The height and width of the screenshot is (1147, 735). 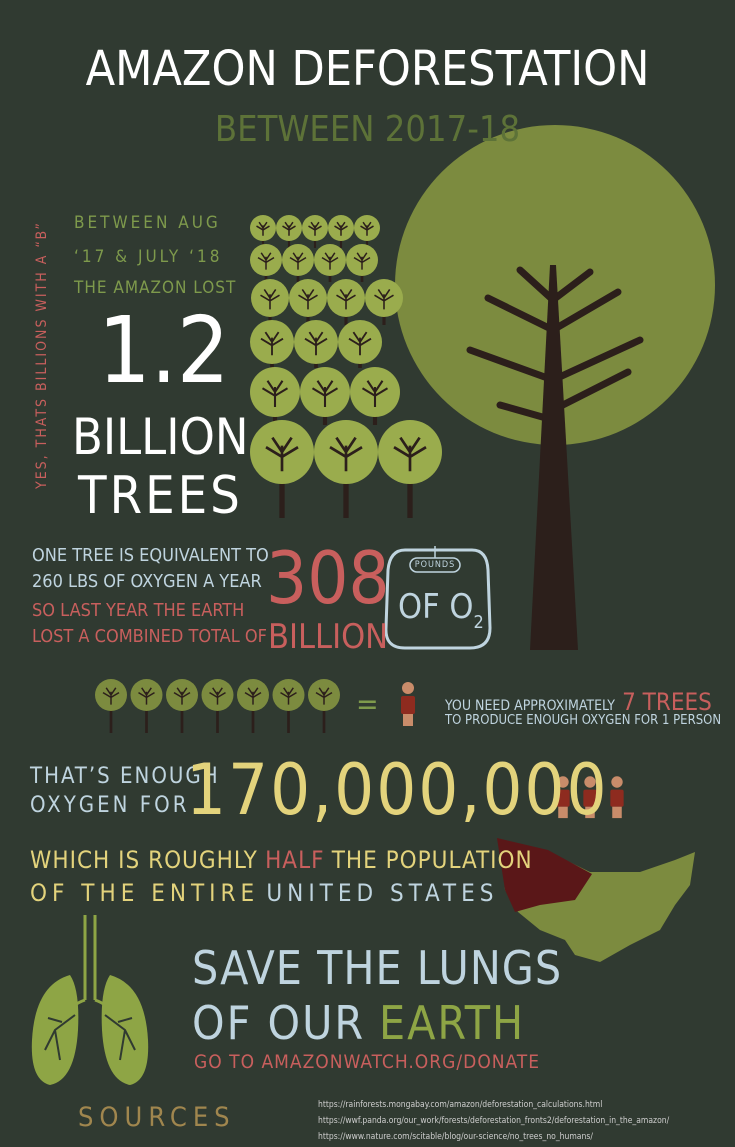 What do you see at coordinates (367, 129) in the screenshot?
I see `subtitle: BETWEEN 2017-18` at bounding box center [367, 129].